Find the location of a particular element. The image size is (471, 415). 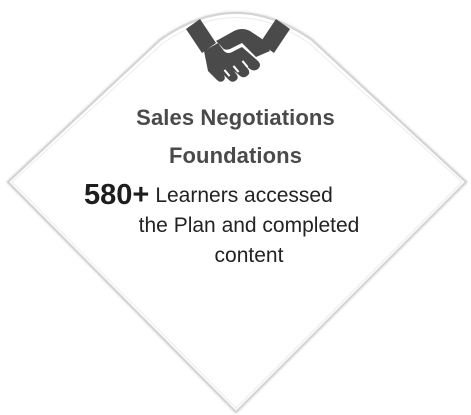

handshake-icon is located at coordinates (238, 54).